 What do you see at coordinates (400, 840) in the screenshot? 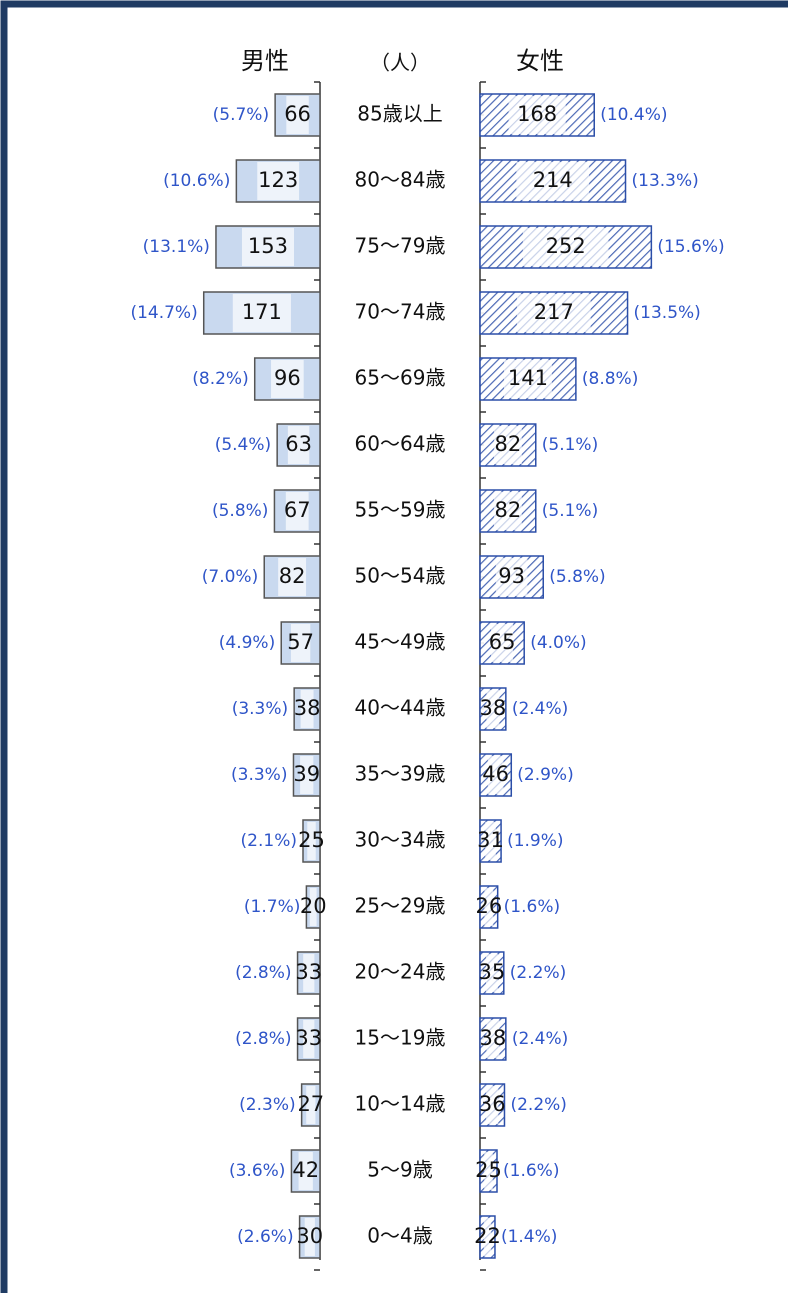
I see `category-label: 30〜34歳` at bounding box center [400, 840].